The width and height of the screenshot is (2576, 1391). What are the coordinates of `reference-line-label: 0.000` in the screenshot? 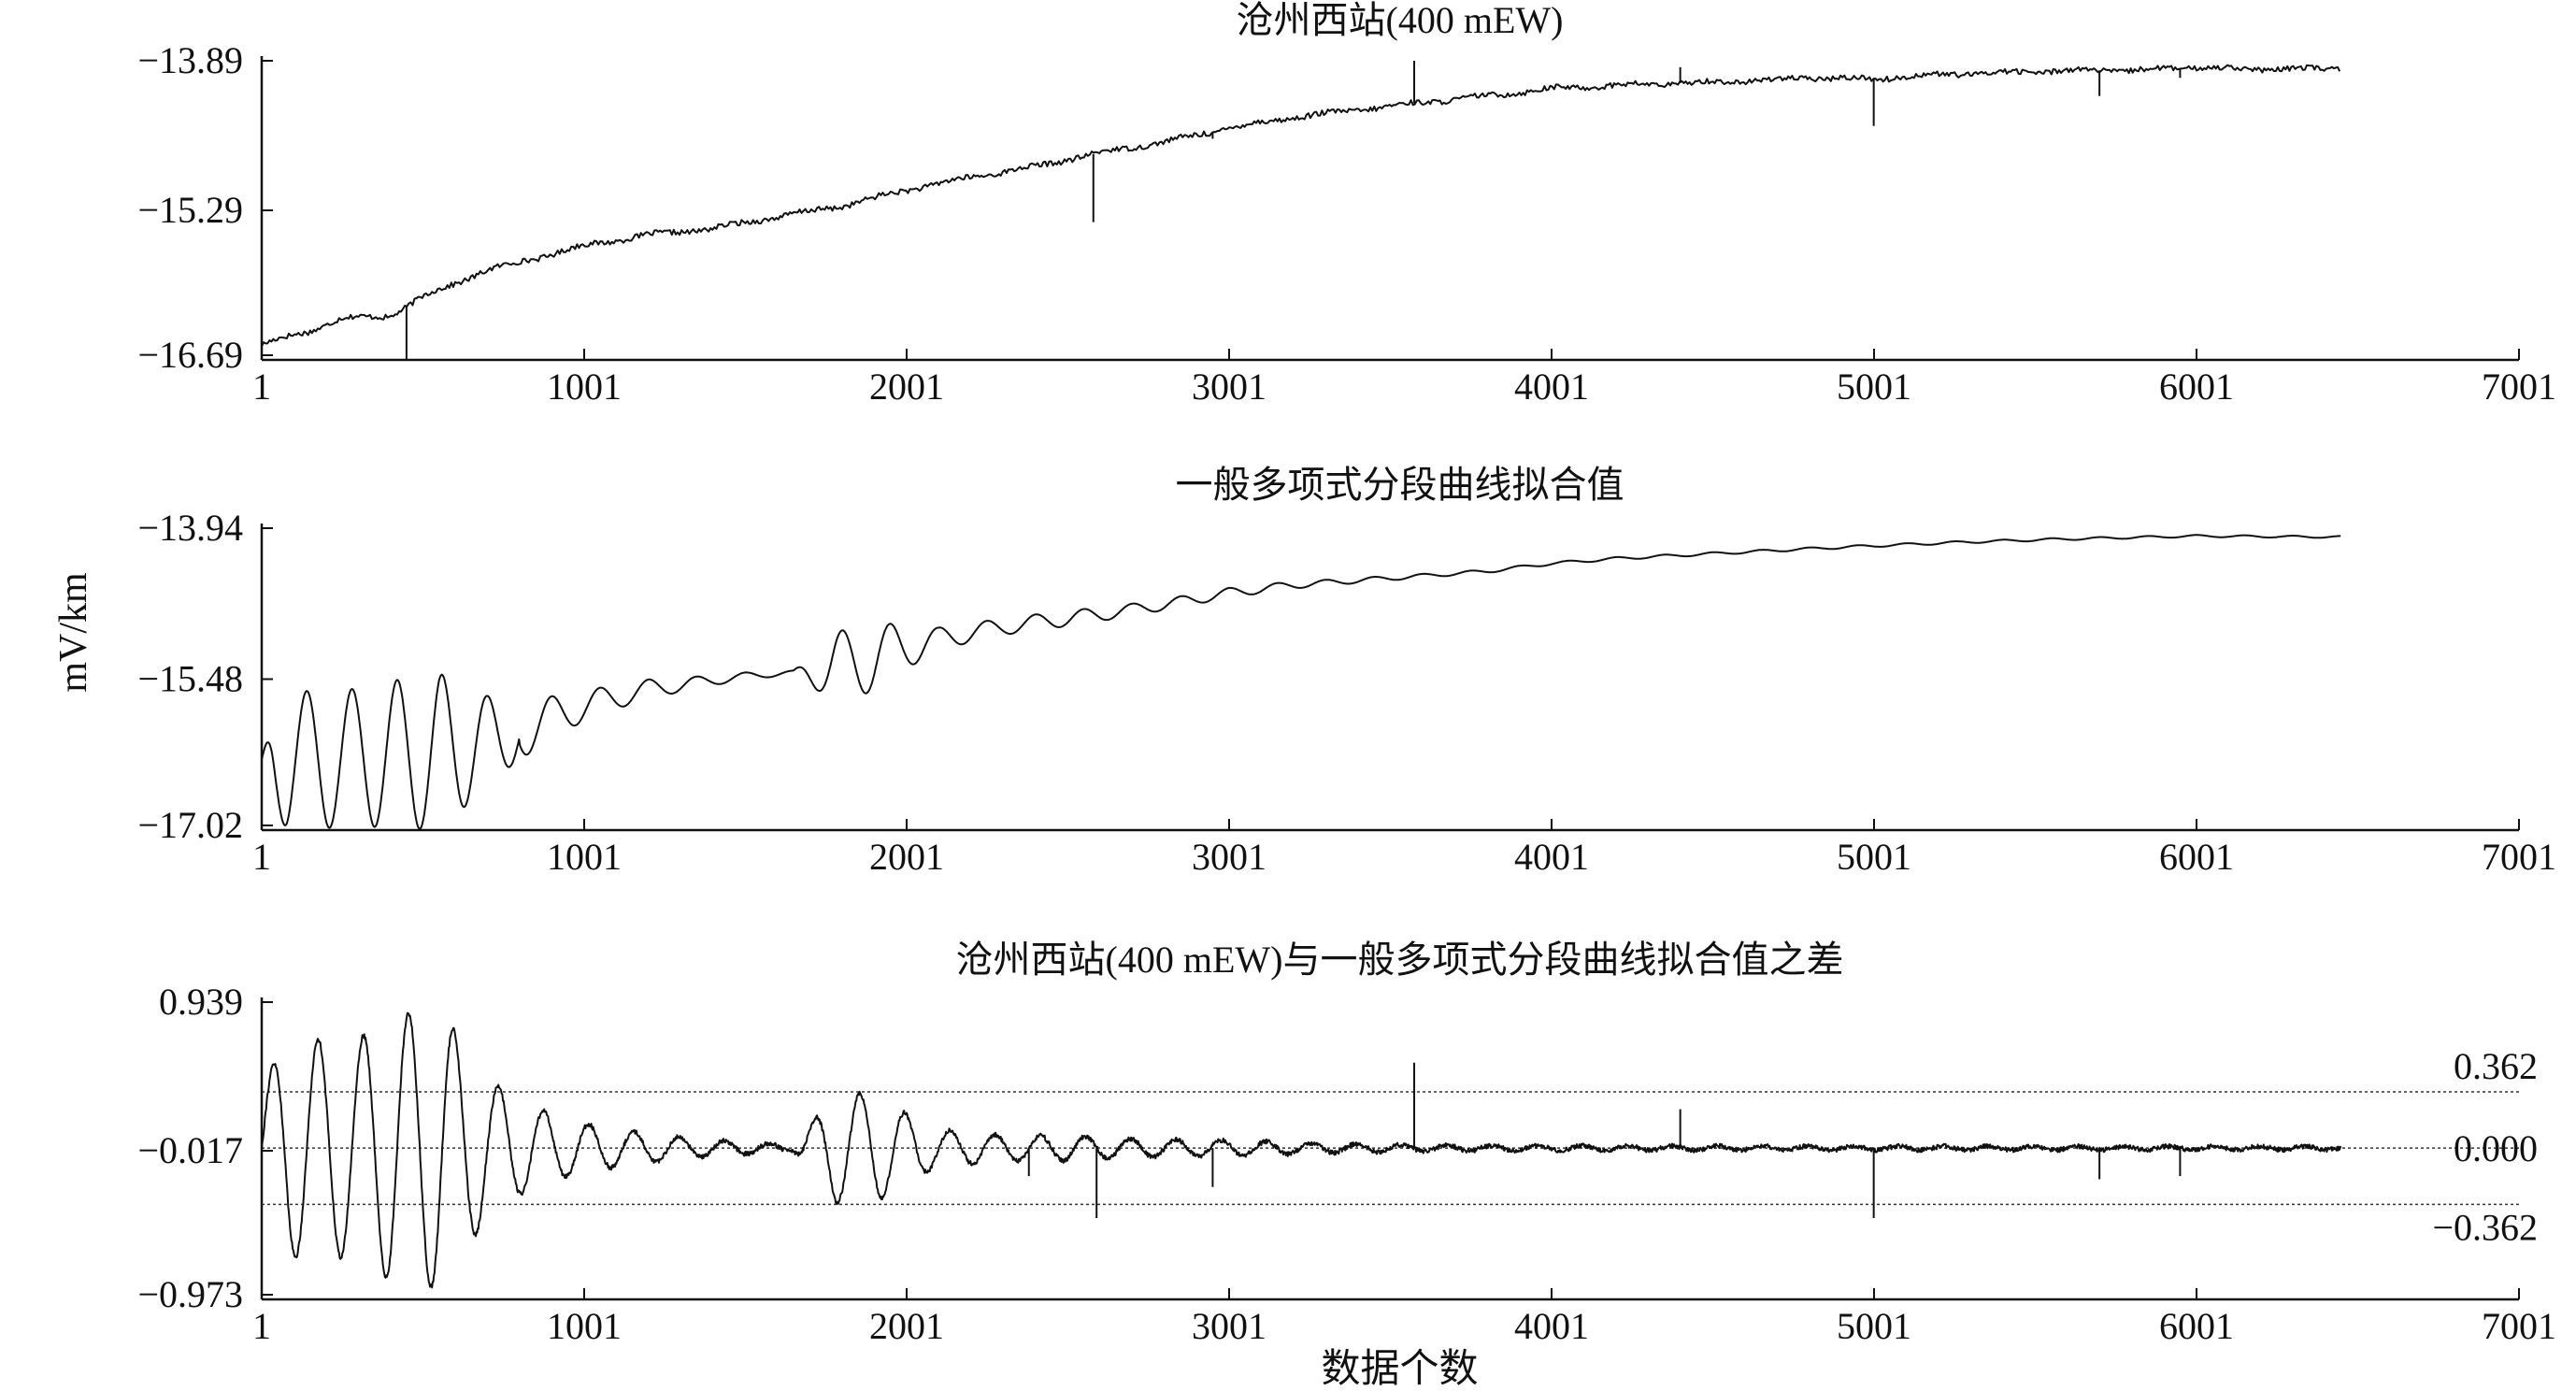 It's located at (2496, 1148).